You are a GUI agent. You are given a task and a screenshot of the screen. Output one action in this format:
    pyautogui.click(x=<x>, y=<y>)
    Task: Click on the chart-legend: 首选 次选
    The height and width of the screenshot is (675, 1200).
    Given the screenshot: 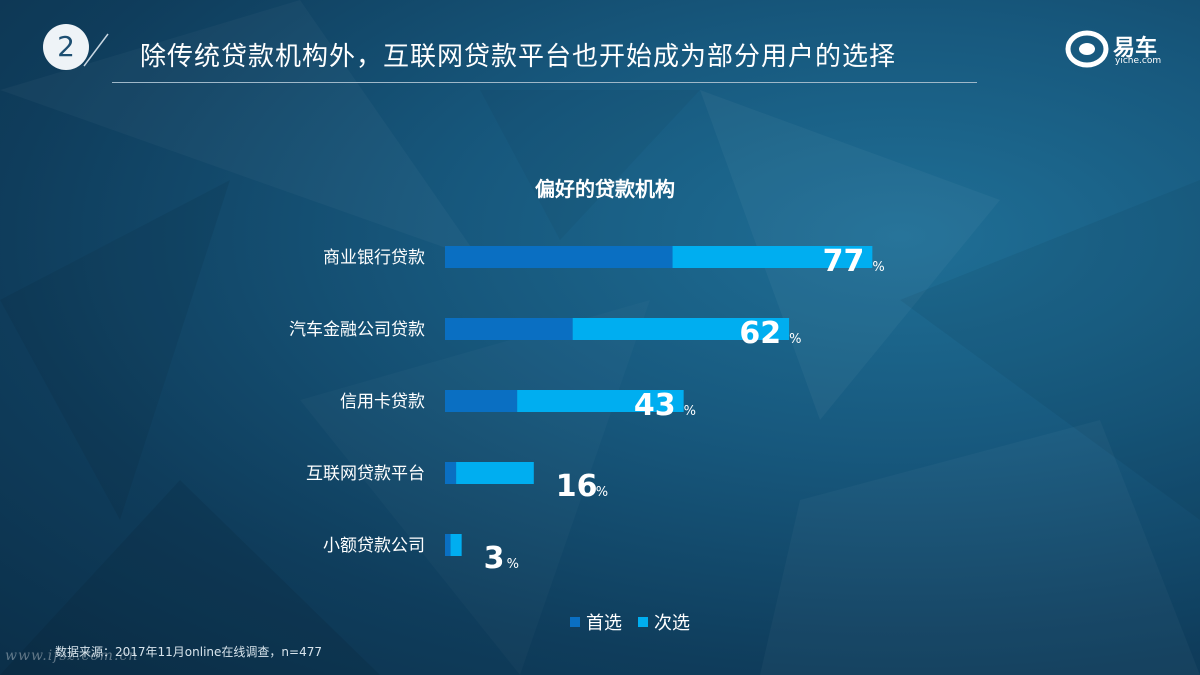 What is the action you would take?
    pyautogui.click(x=638, y=622)
    